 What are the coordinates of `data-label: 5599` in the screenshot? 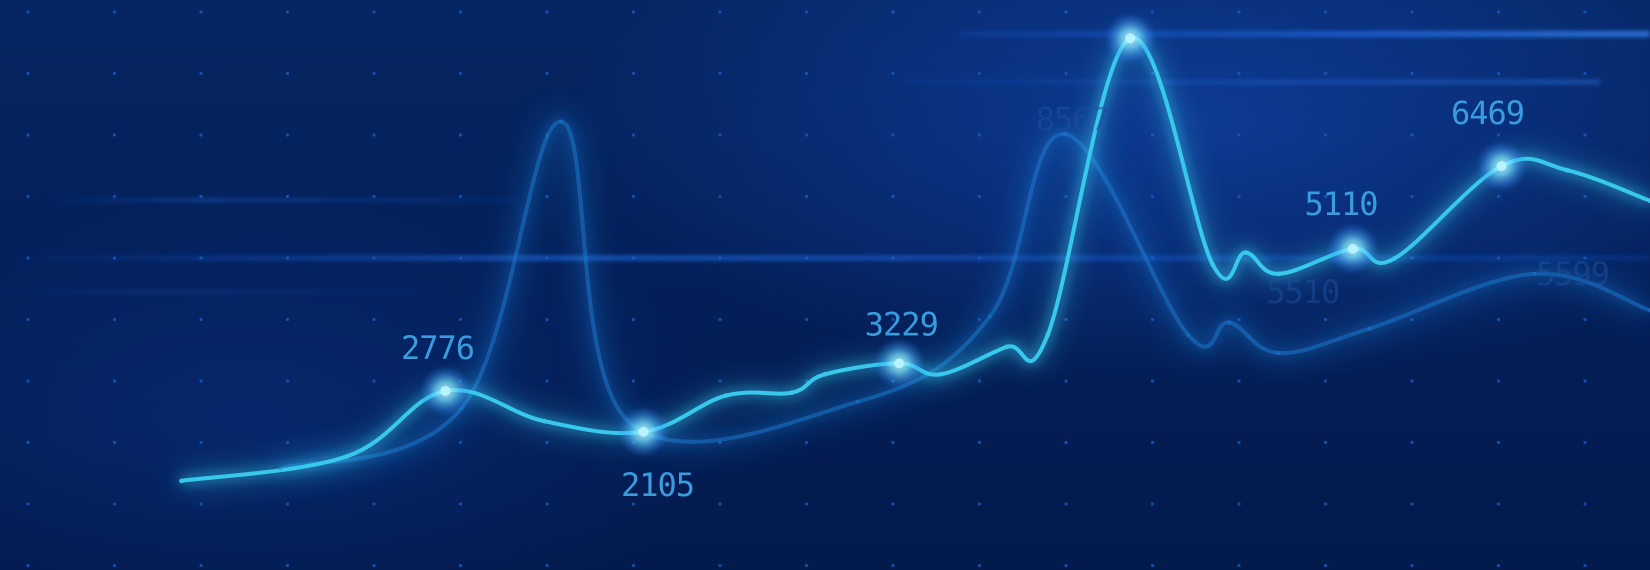 It's located at (1572, 274).